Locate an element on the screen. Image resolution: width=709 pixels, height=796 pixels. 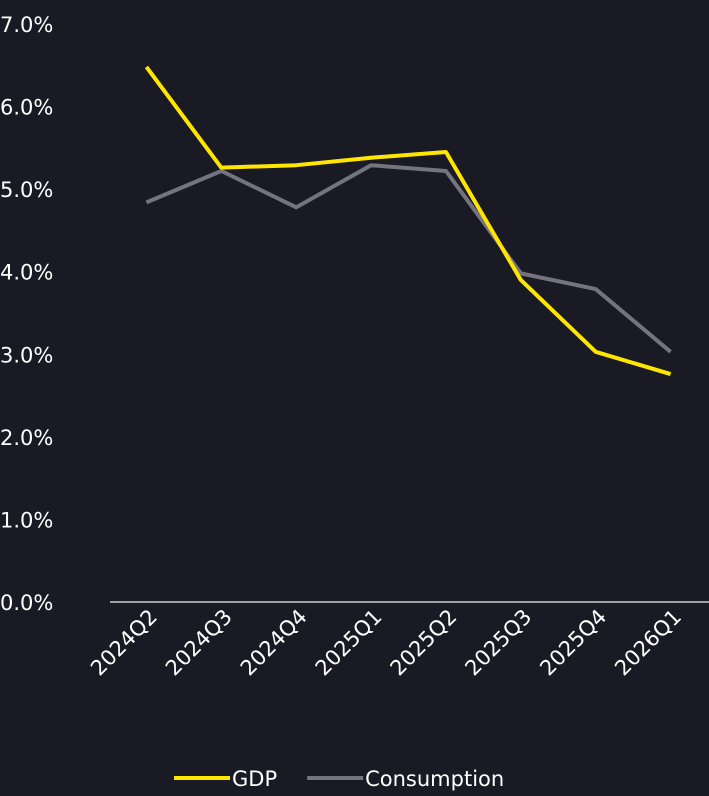
y-tick-label: 3.0% is located at coordinates (26, 355).